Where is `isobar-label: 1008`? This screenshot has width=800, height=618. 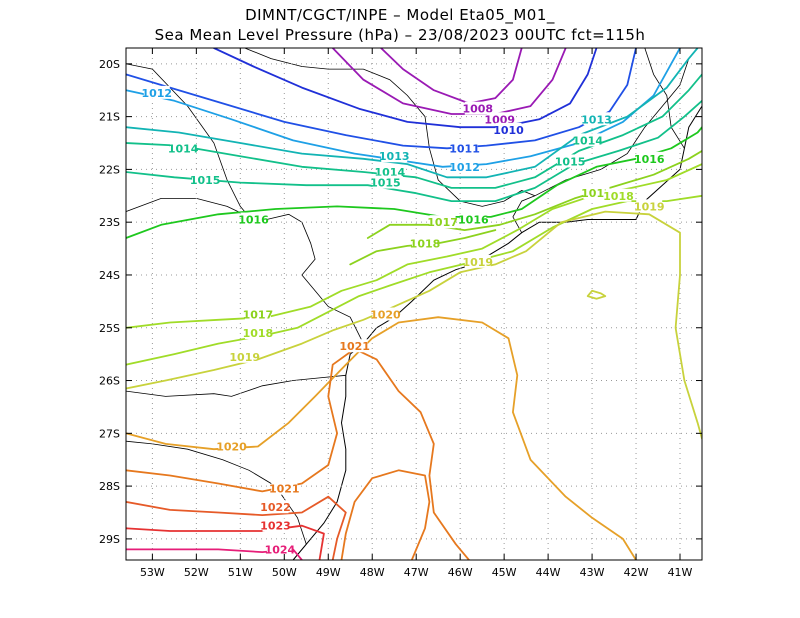
isobar-label: 1008 is located at coordinates (477, 109).